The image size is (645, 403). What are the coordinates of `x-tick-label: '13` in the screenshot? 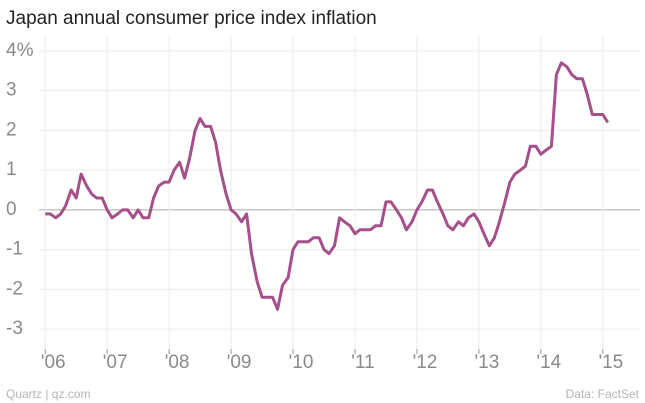 It's located at (487, 362).